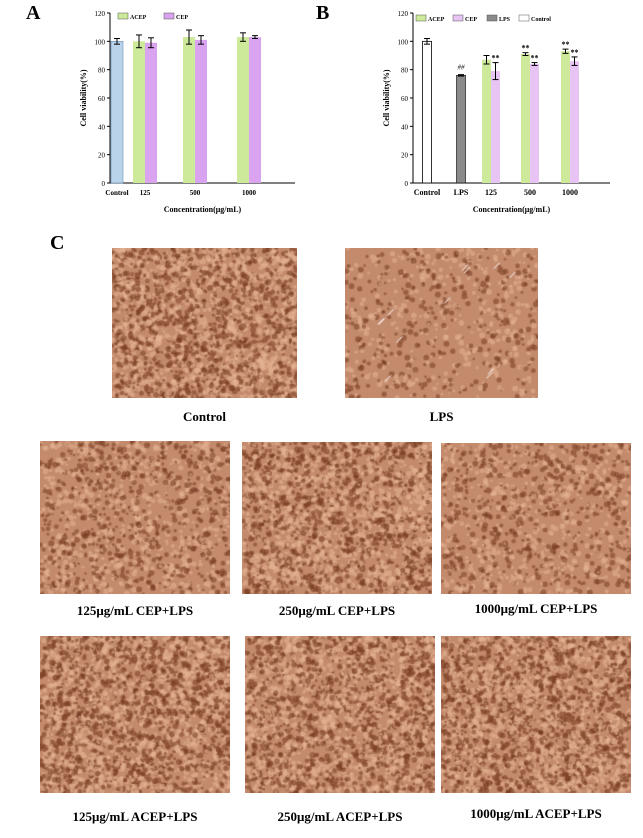  I want to click on caption-1000-acep: 1000μg/mL ACEP+LPS, so click(536, 813).